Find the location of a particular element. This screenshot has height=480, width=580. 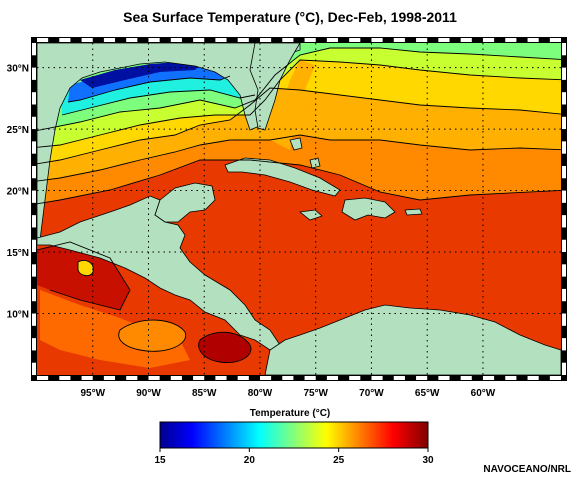

lon-tick-label: 90°W is located at coordinates (148, 393).